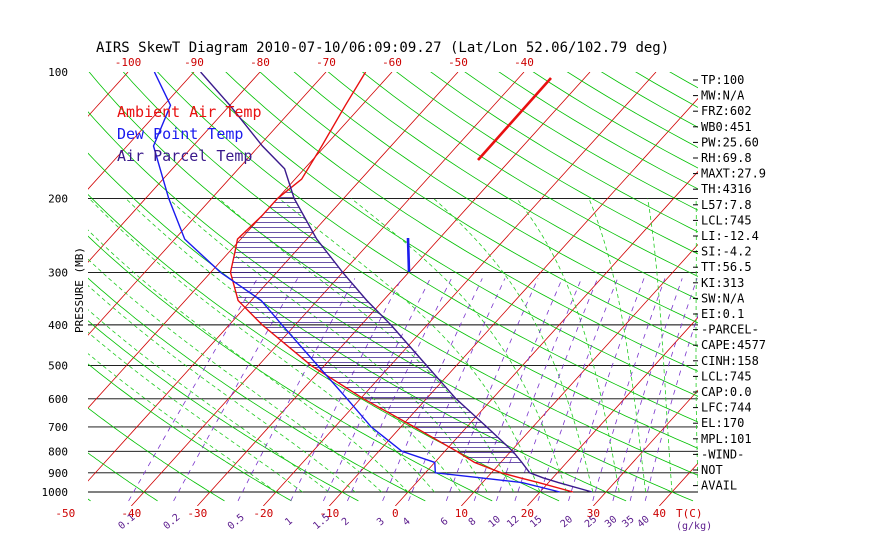 This screenshot has height=560, width=870. Describe the element at coordinates (289, 522) in the screenshot. I see `mixing-ratio-tick-label: 1` at that location.